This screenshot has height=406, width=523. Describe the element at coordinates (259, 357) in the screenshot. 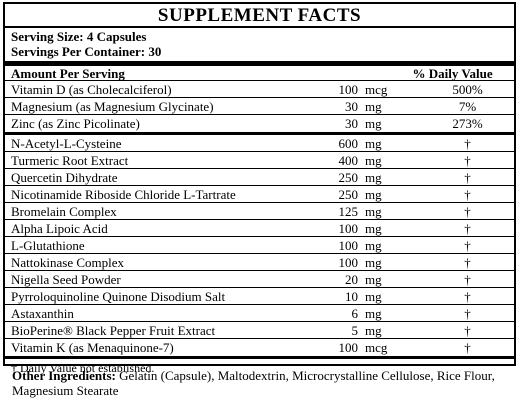

I see `footnote-rule` at that location.